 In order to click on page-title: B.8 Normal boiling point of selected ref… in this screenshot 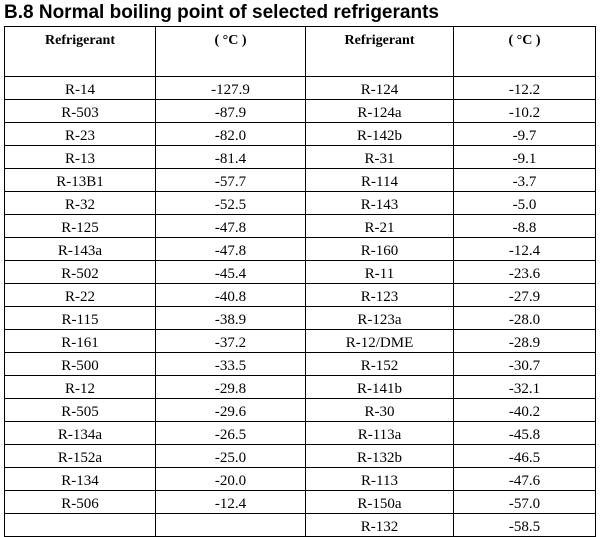, I will do `click(221, 12)`.